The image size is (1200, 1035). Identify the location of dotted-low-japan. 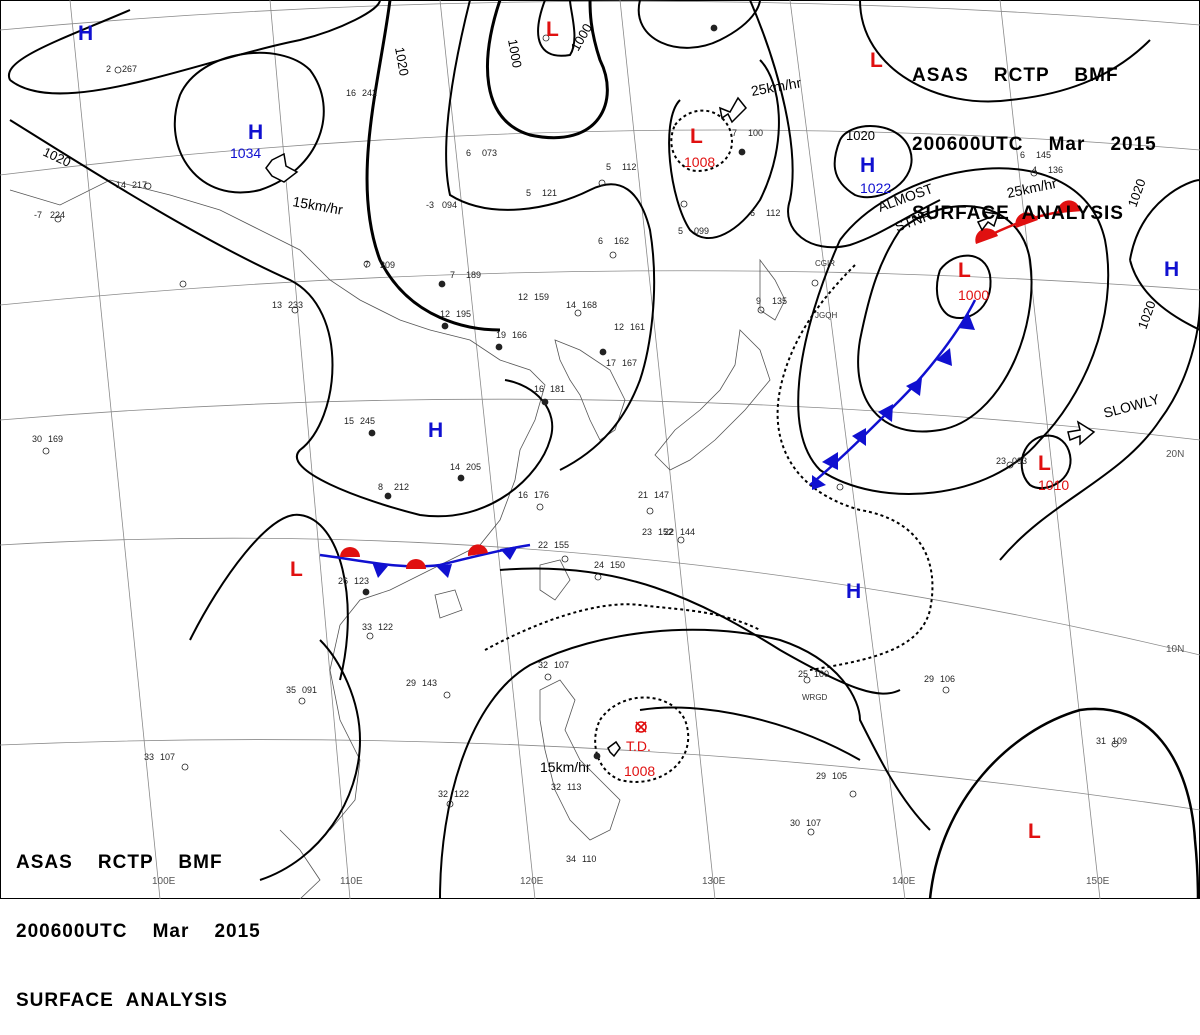
(701, 140).